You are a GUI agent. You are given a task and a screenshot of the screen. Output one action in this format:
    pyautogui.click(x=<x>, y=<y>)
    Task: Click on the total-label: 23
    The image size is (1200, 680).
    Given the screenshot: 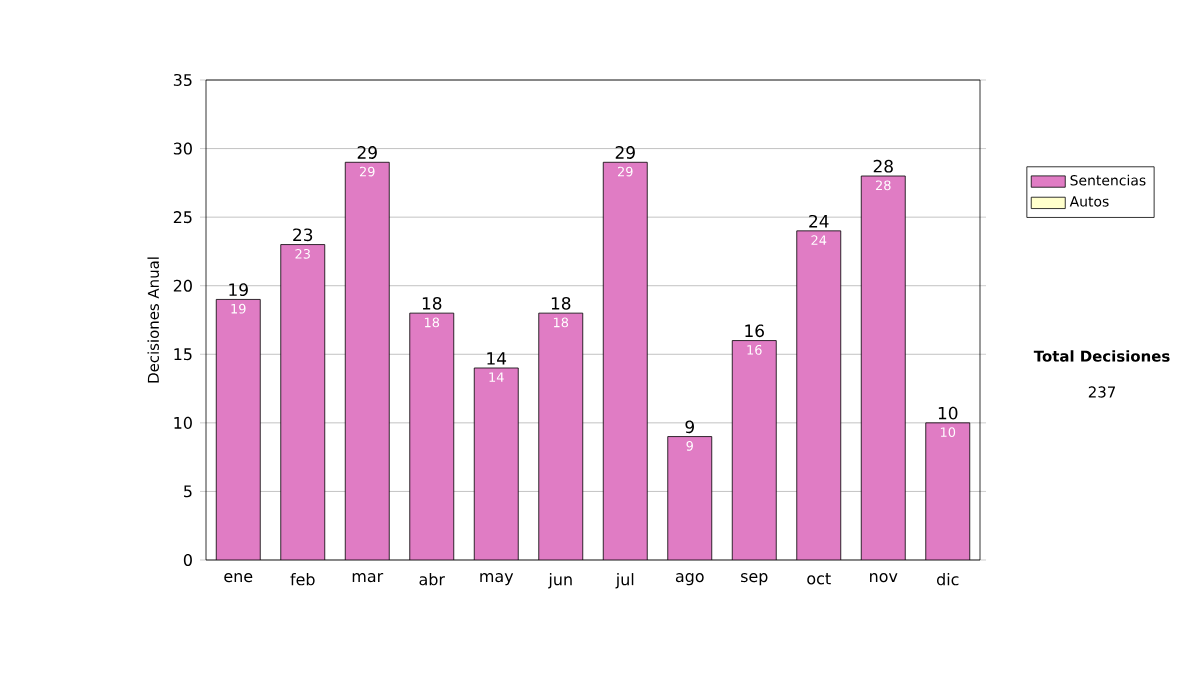 What is the action you would take?
    pyautogui.click(x=303, y=235)
    